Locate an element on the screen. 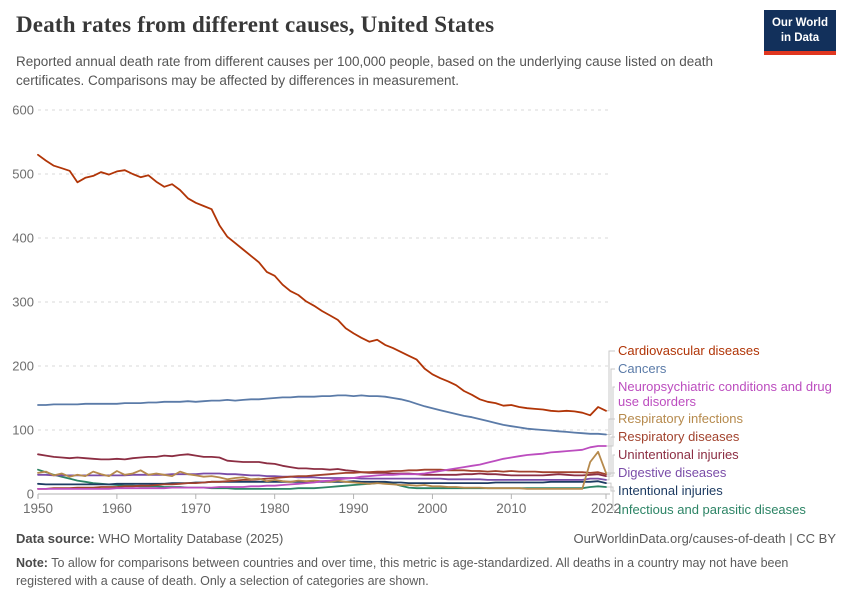 The height and width of the screenshot is (600, 850). x-tick-label-2022: 2022 is located at coordinates (606, 508).